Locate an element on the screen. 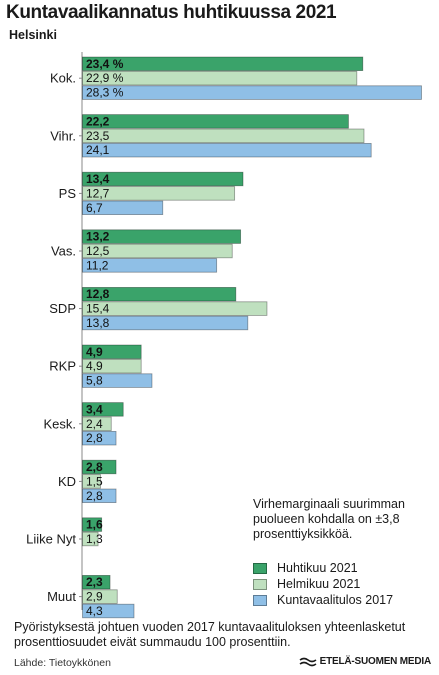  bar-kok-s1 is located at coordinates (220, 78).